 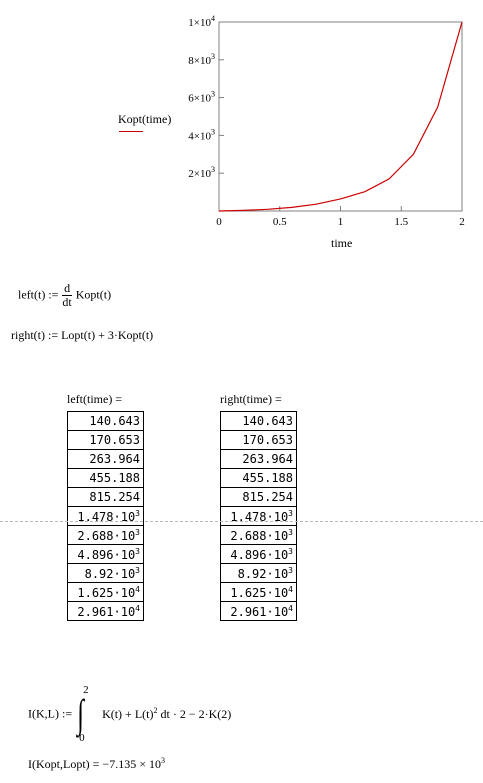 What do you see at coordinates (131, 131) in the screenshot?
I see `legend-swatch` at bounding box center [131, 131].